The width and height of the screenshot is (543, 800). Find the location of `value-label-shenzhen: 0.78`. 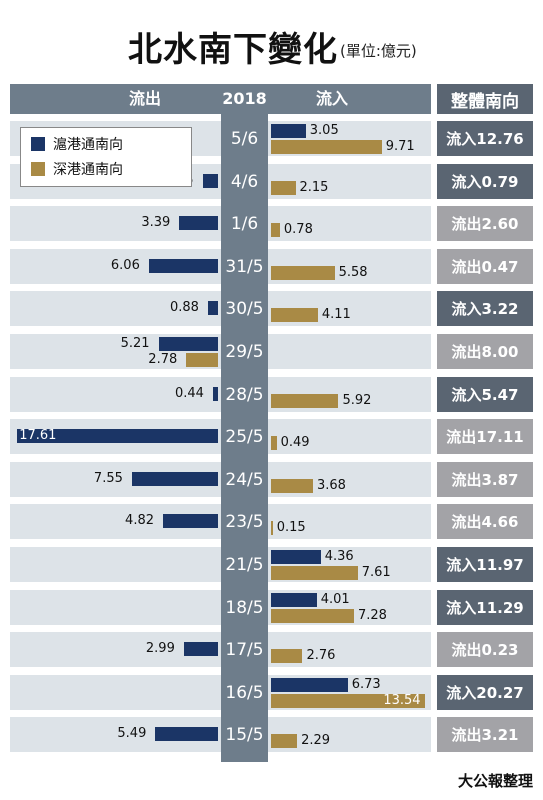

value-label-shenzhen: 0.78 is located at coordinates (298, 230).